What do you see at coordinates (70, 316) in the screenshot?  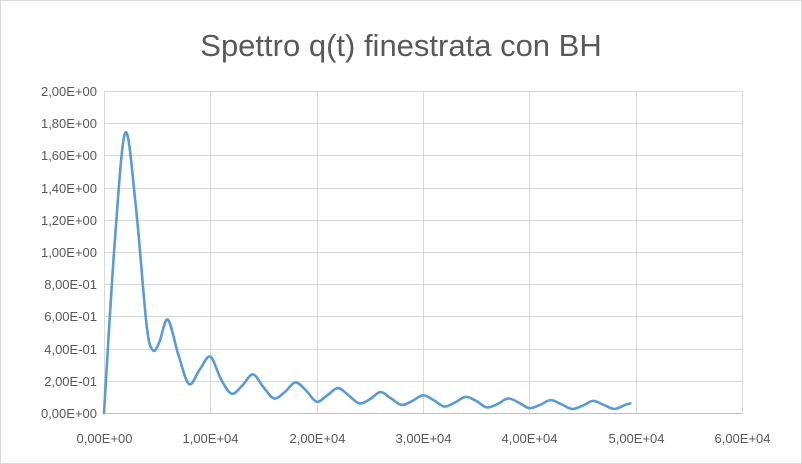 I see `y-tick-label: 6,00E-01` at bounding box center [70, 316].